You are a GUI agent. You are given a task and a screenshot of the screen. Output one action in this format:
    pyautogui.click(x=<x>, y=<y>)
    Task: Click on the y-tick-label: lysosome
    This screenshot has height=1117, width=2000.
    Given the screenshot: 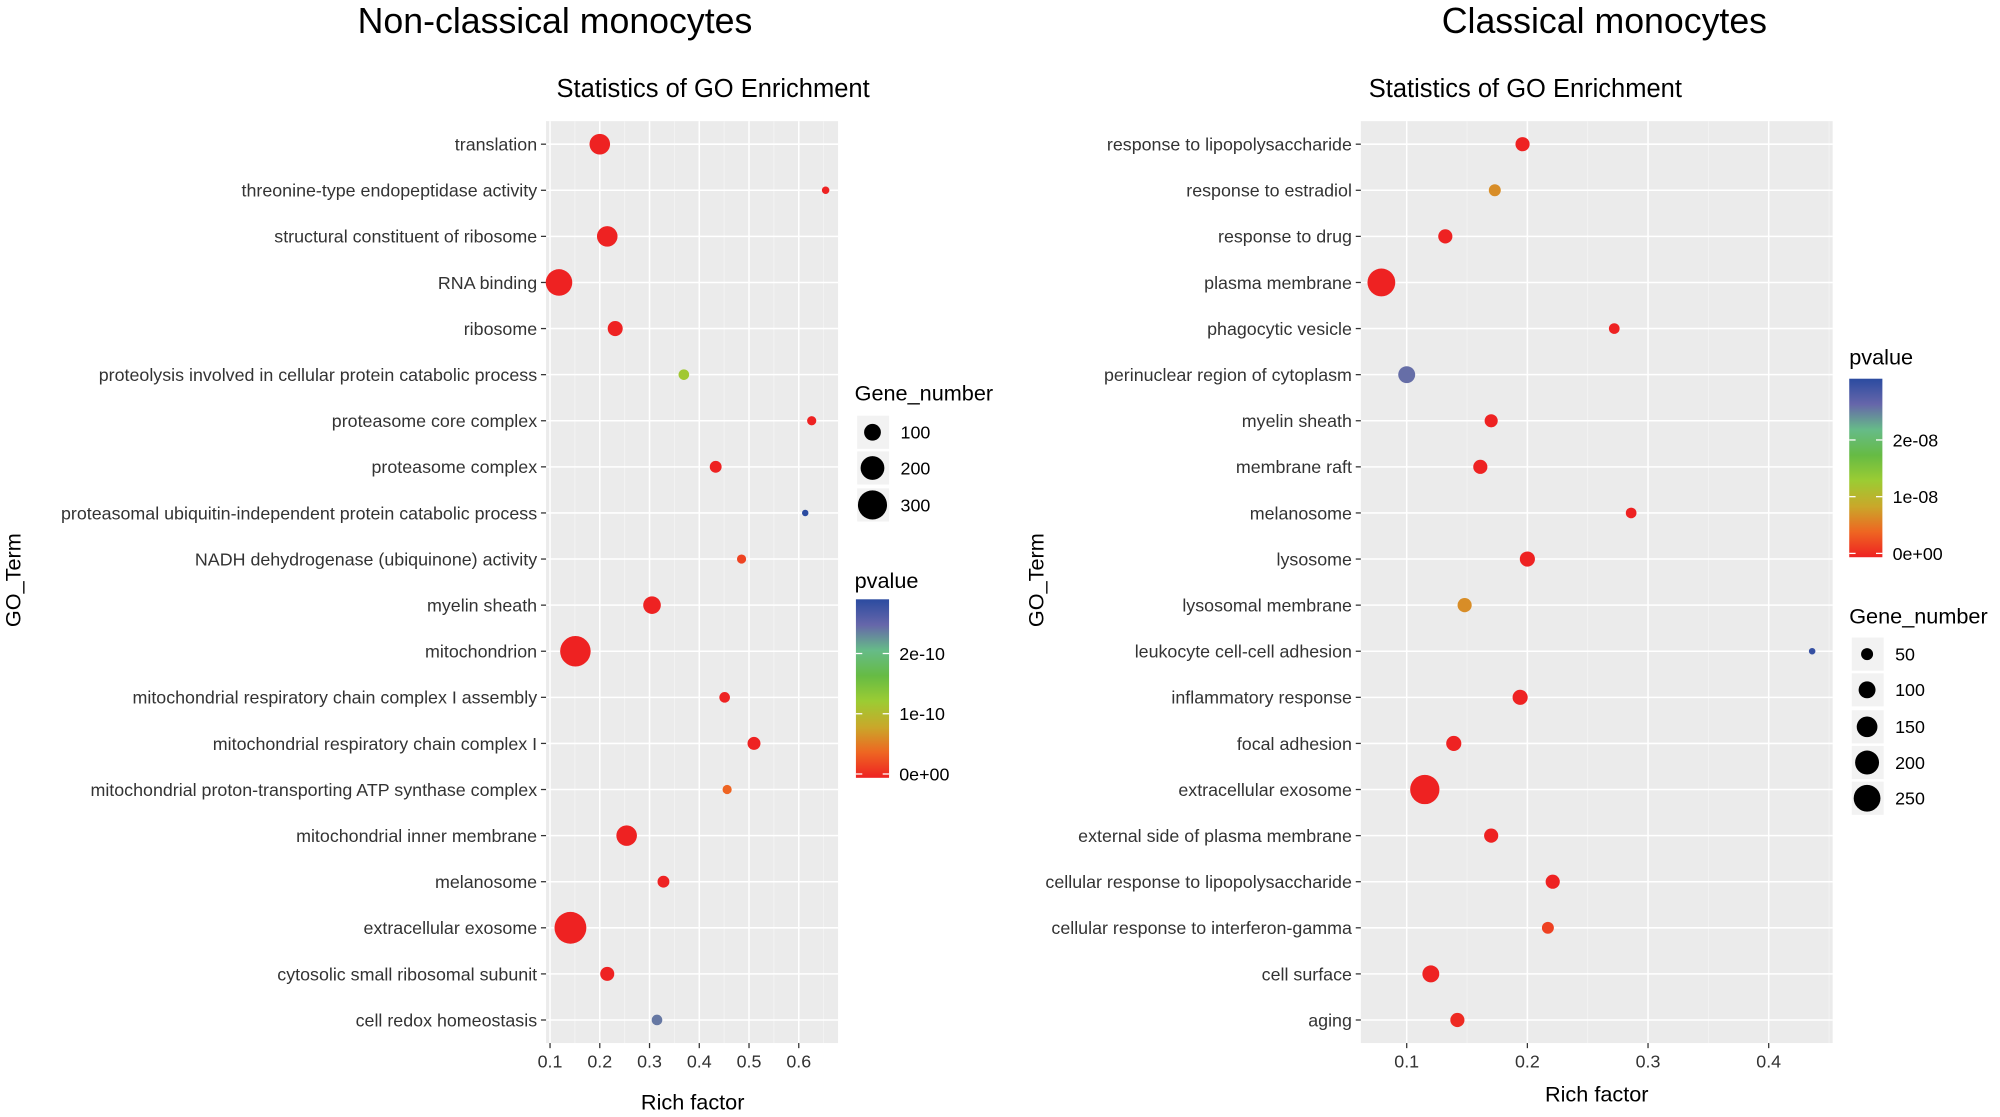 What is the action you would take?
    pyautogui.click(x=1314, y=559)
    